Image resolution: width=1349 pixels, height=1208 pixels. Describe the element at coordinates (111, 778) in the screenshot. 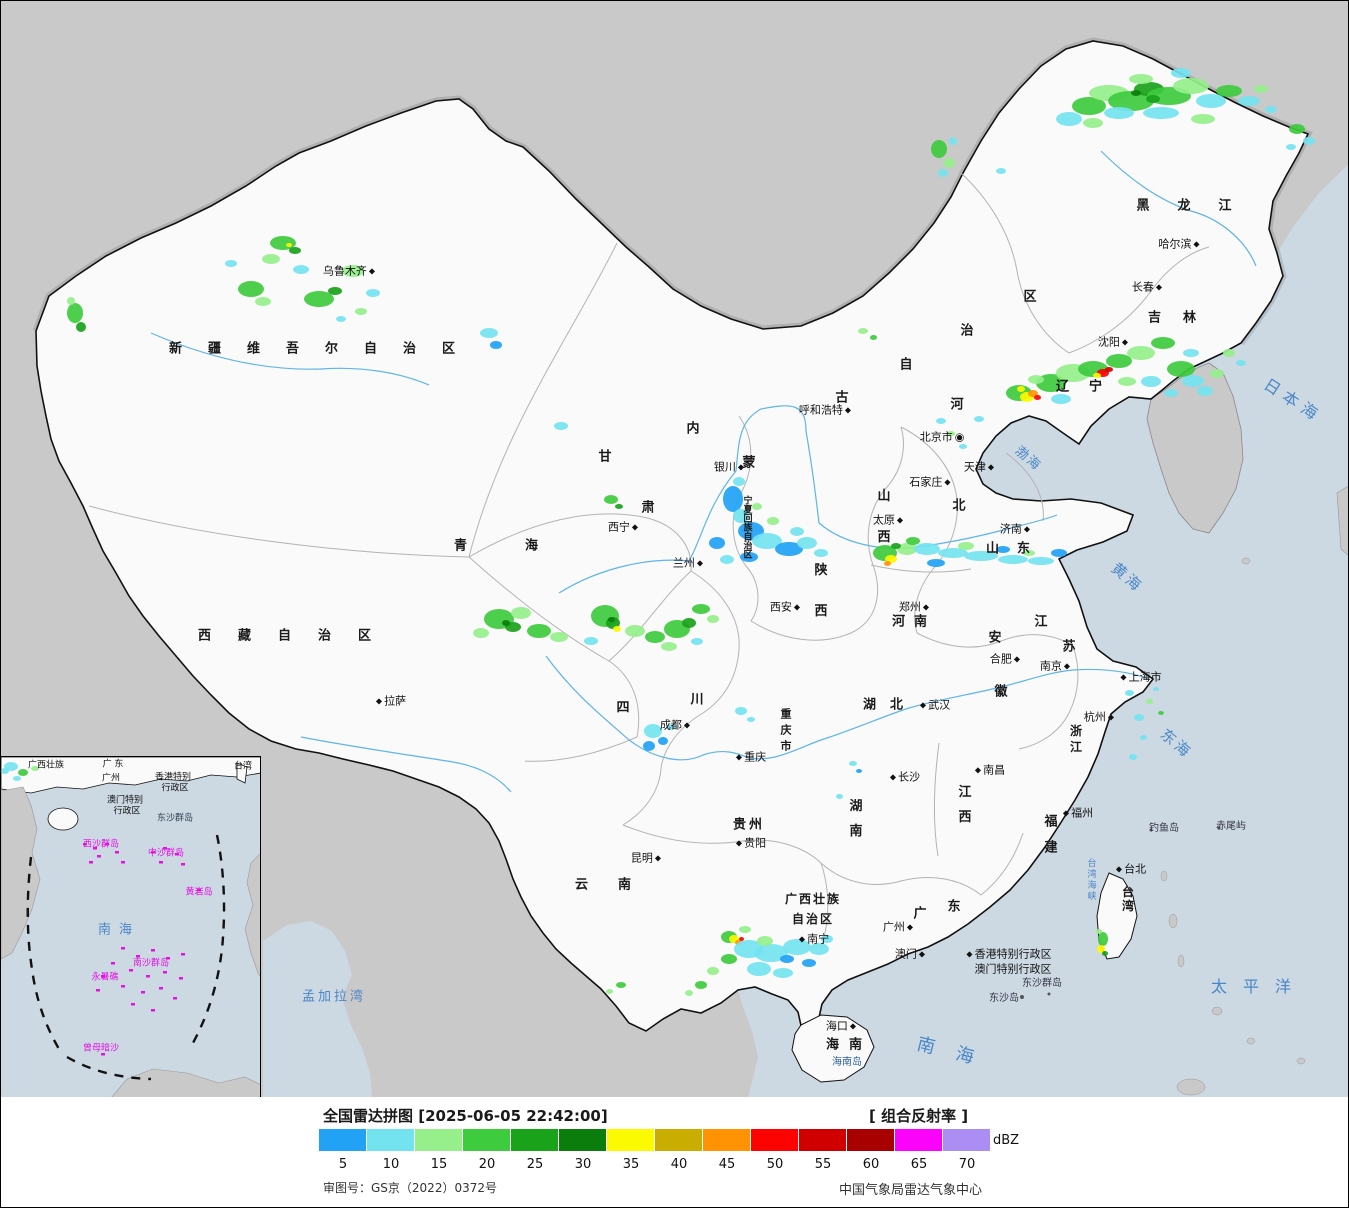

I see `inset-label: 广州` at that location.